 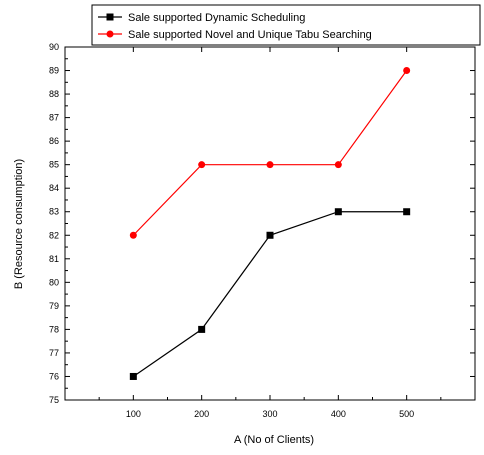 What do you see at coordinates (19, 224) in the screenshot?
I see `y-axis-title: B (Resource consumption)` at bounding box center [19, 224].